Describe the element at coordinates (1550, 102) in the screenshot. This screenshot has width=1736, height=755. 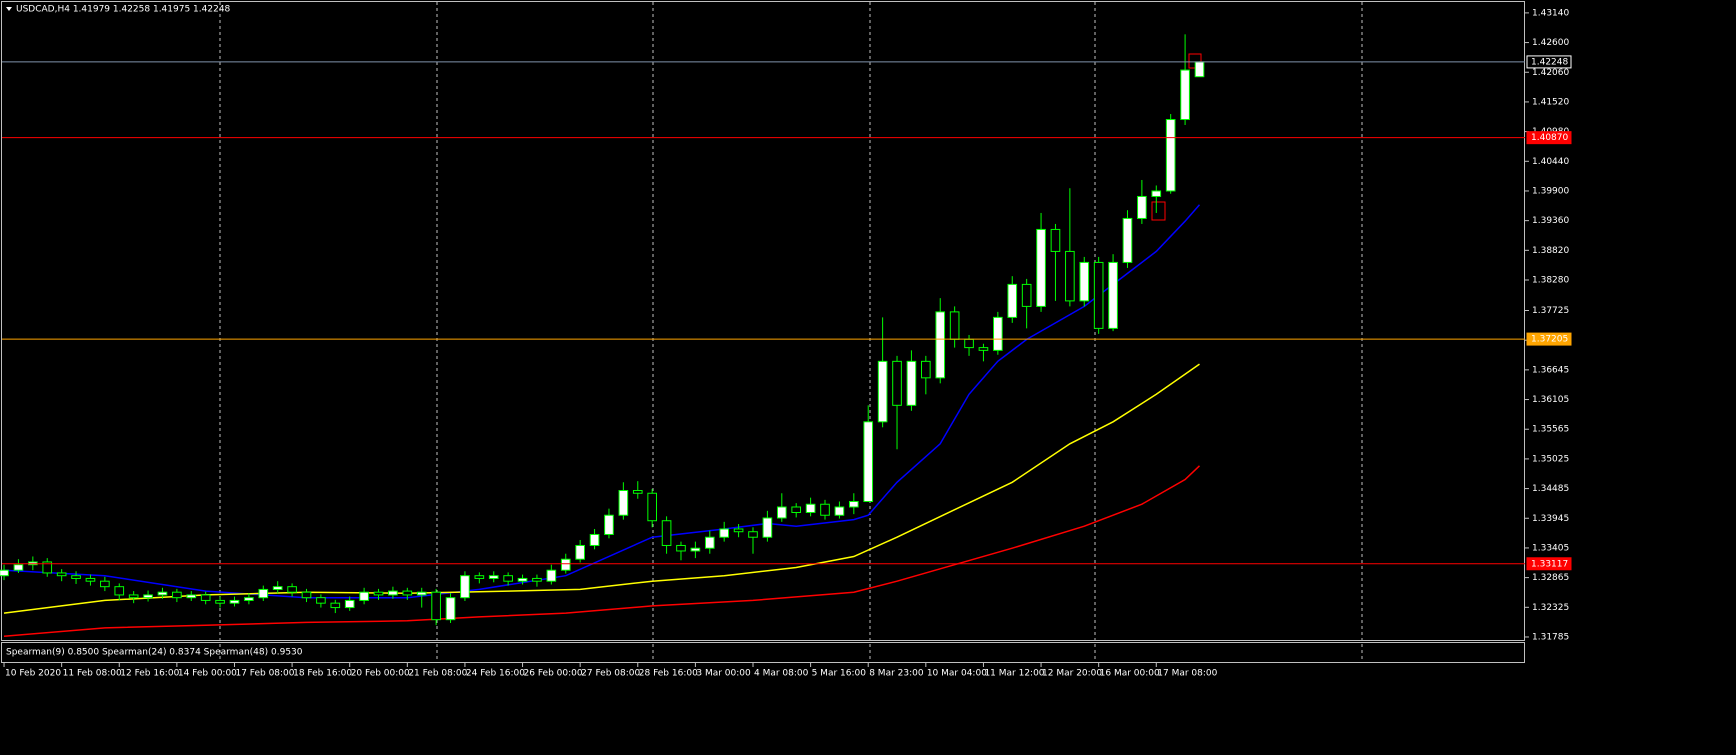
I see `y-tick-label: 1.41520` at that location.